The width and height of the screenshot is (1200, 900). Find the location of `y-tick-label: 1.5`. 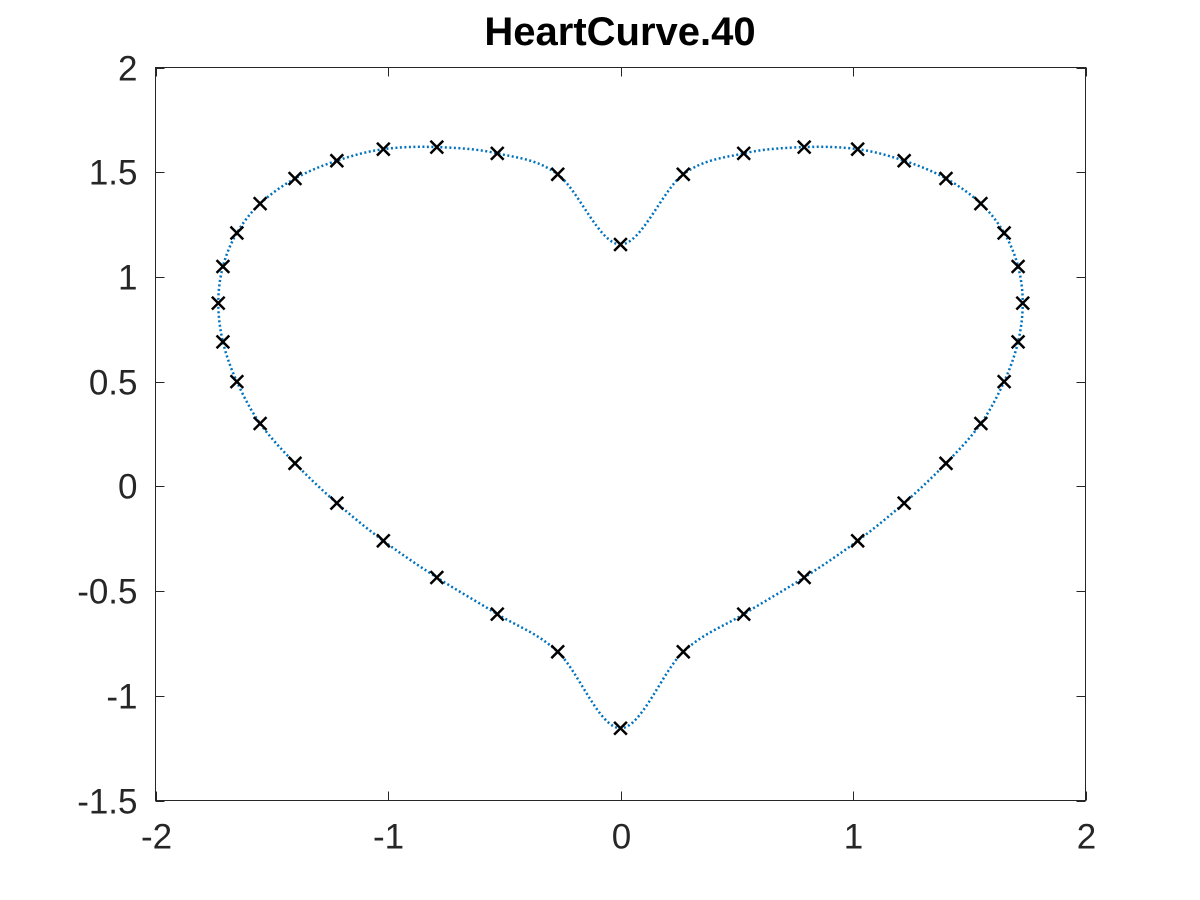

y-tick-label: 1.5 is located at coordinates (113, 173).